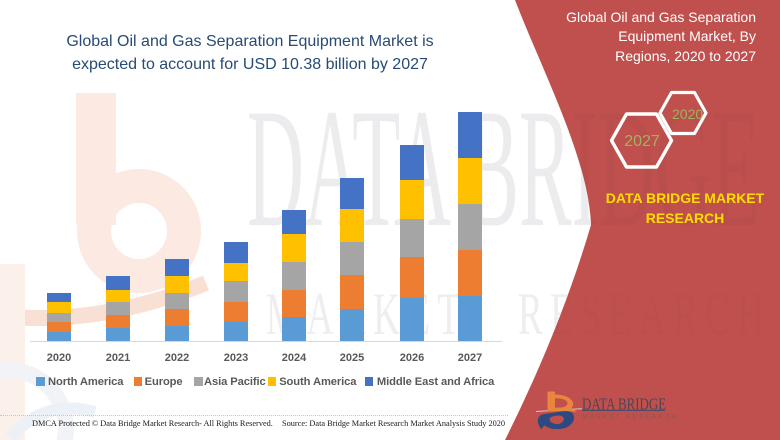  Describe the element at coordinates (624, 405) in the screenshot. I see `svg-text: DATA BRIDGE` at that location.